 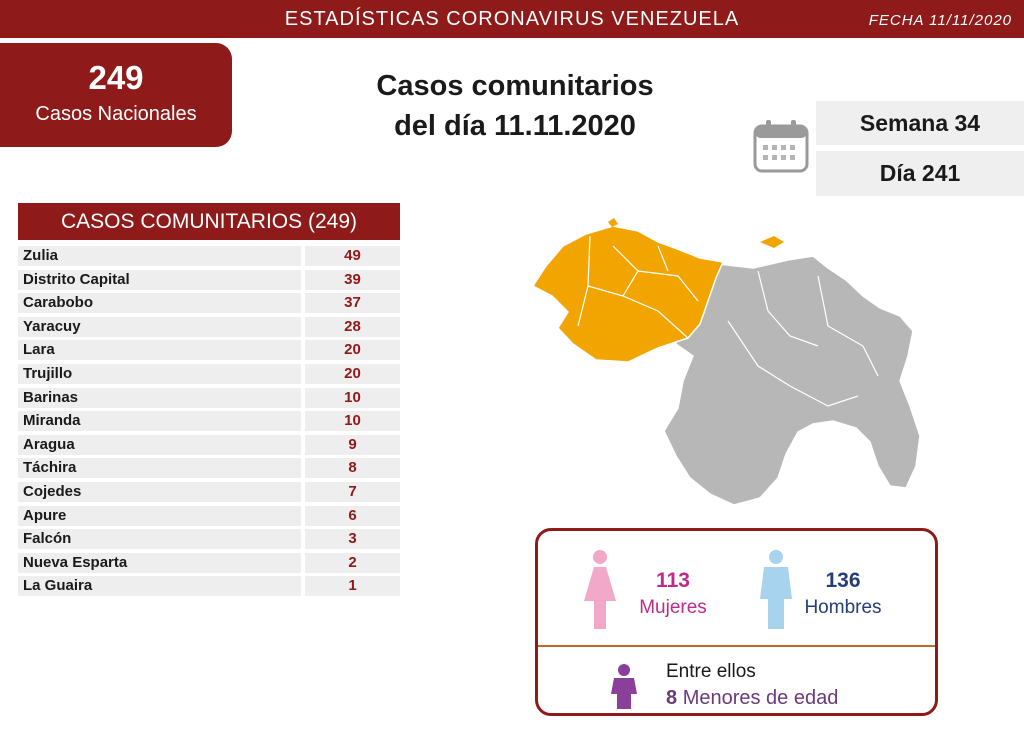 What do you see at coordinates (600, 589) in the screenshot?
I see `female-figure-icon` at bounding box center [600, 589].